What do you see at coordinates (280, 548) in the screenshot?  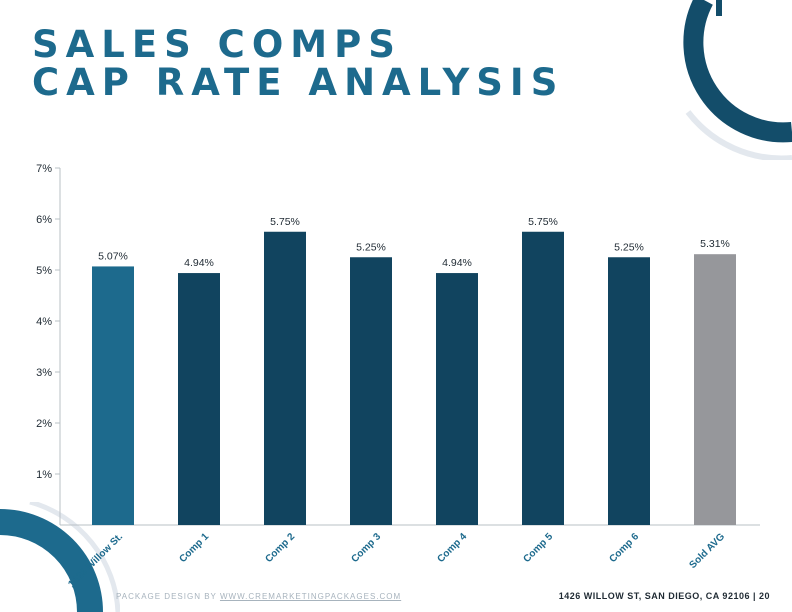 I see `category-label: Comp 2` at bounding box center [280, 548].